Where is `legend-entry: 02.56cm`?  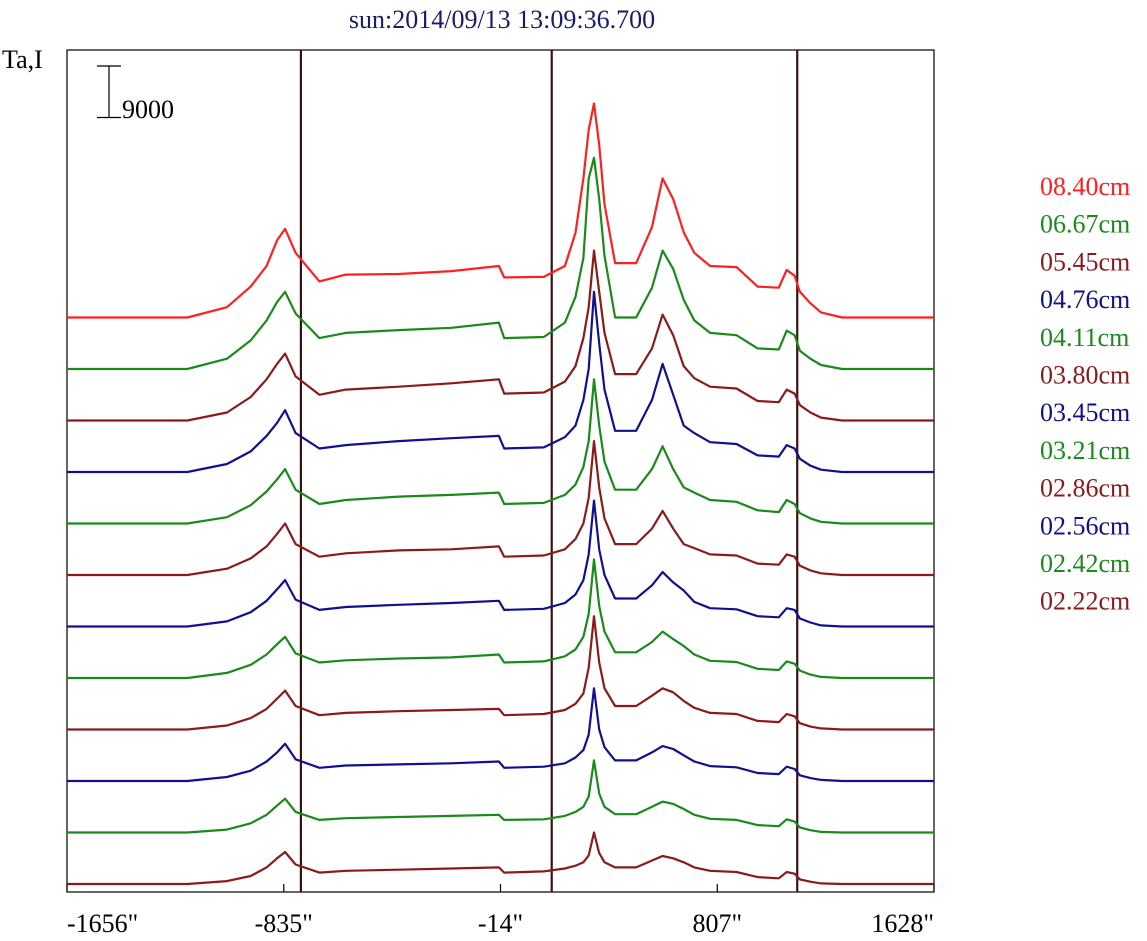
legend-entry: 02.56cm is located at coordinates (1085, 525).